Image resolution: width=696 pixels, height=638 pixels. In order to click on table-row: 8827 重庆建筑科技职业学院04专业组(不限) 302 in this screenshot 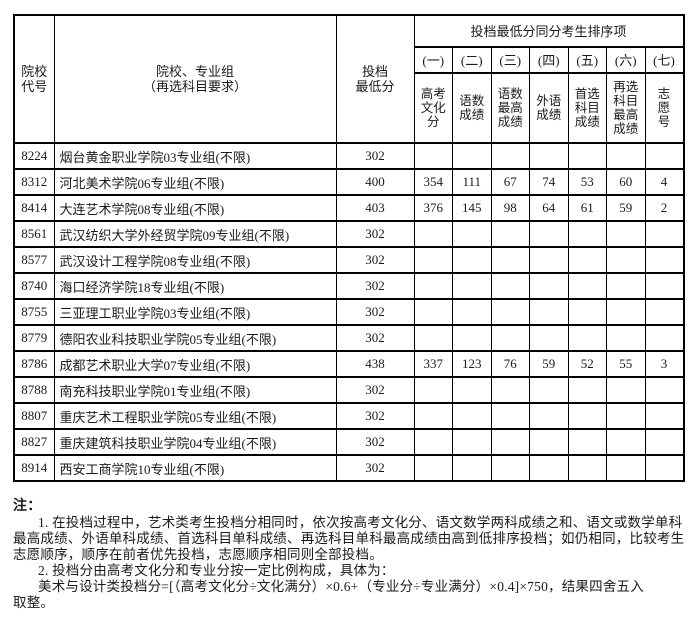, I will do `click(349, 442)`.